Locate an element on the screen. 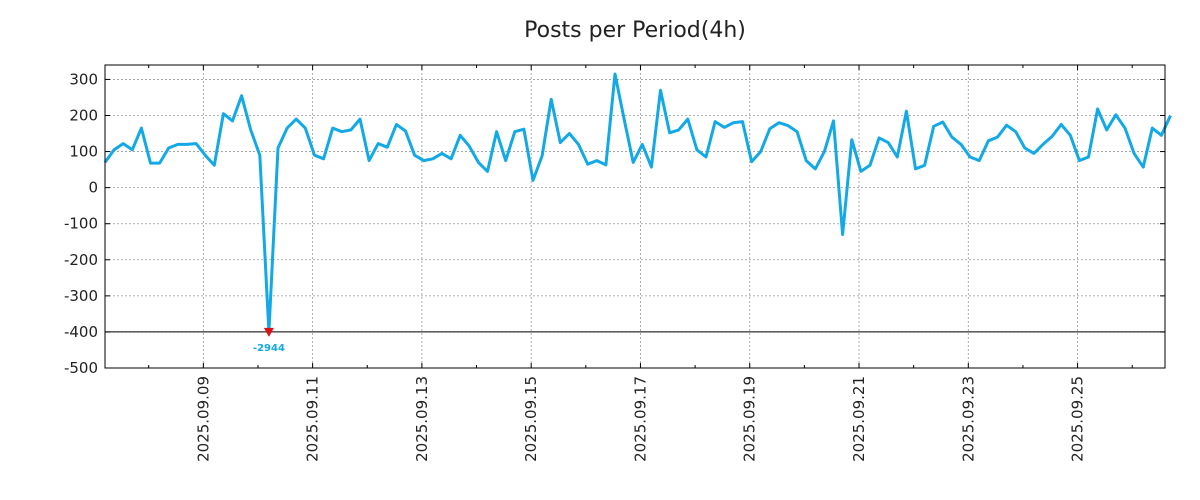 The image size is (1200, 500). annotation-label: -2944 is located at coordinates (269, 348).